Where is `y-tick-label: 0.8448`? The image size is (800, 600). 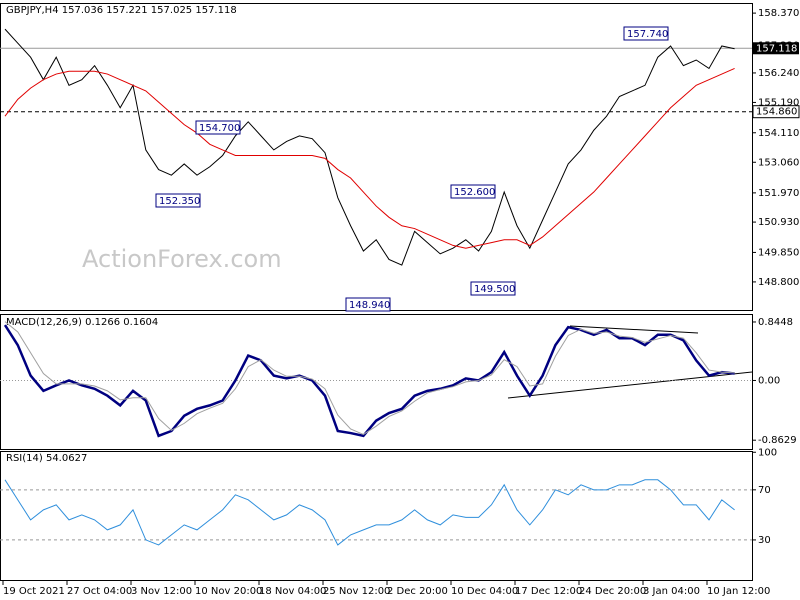
y-tick-label: 0.8448 is located at coordinates (775, 322).